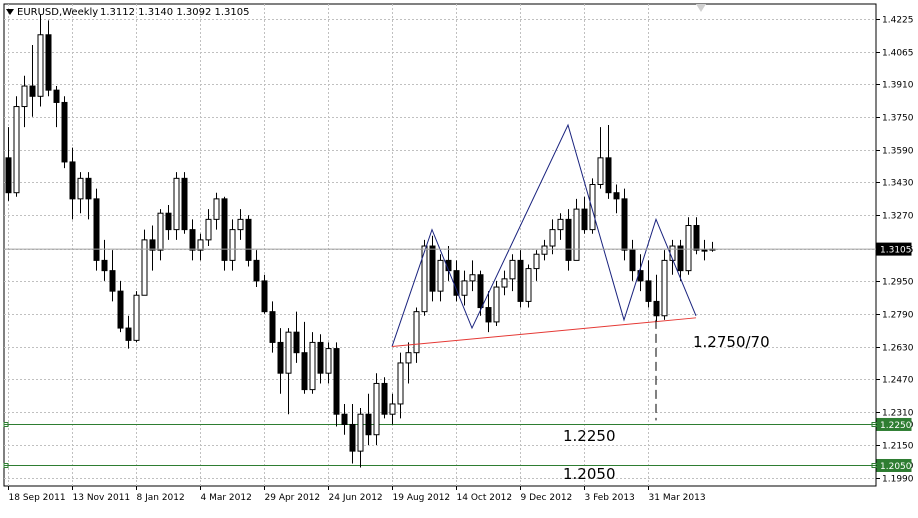  Describe the element at coordinates (10, 12) in the screenshot. I see `dropdown-triangle-icon` at that location.